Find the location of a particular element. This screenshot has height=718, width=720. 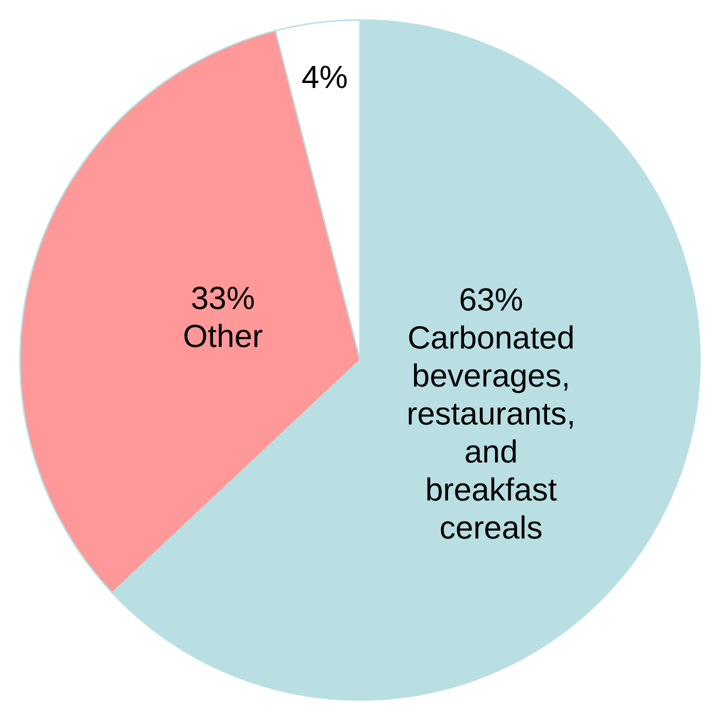

slice-label: Other is located at coordinates (223, 336).